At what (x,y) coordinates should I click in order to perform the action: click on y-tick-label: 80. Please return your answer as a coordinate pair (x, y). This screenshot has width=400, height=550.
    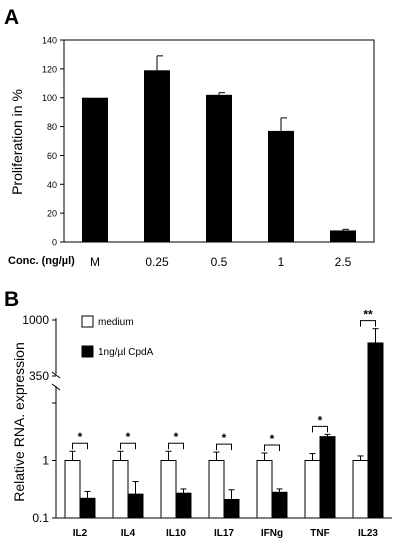
    Looking at the image, I should click on (52, 127).